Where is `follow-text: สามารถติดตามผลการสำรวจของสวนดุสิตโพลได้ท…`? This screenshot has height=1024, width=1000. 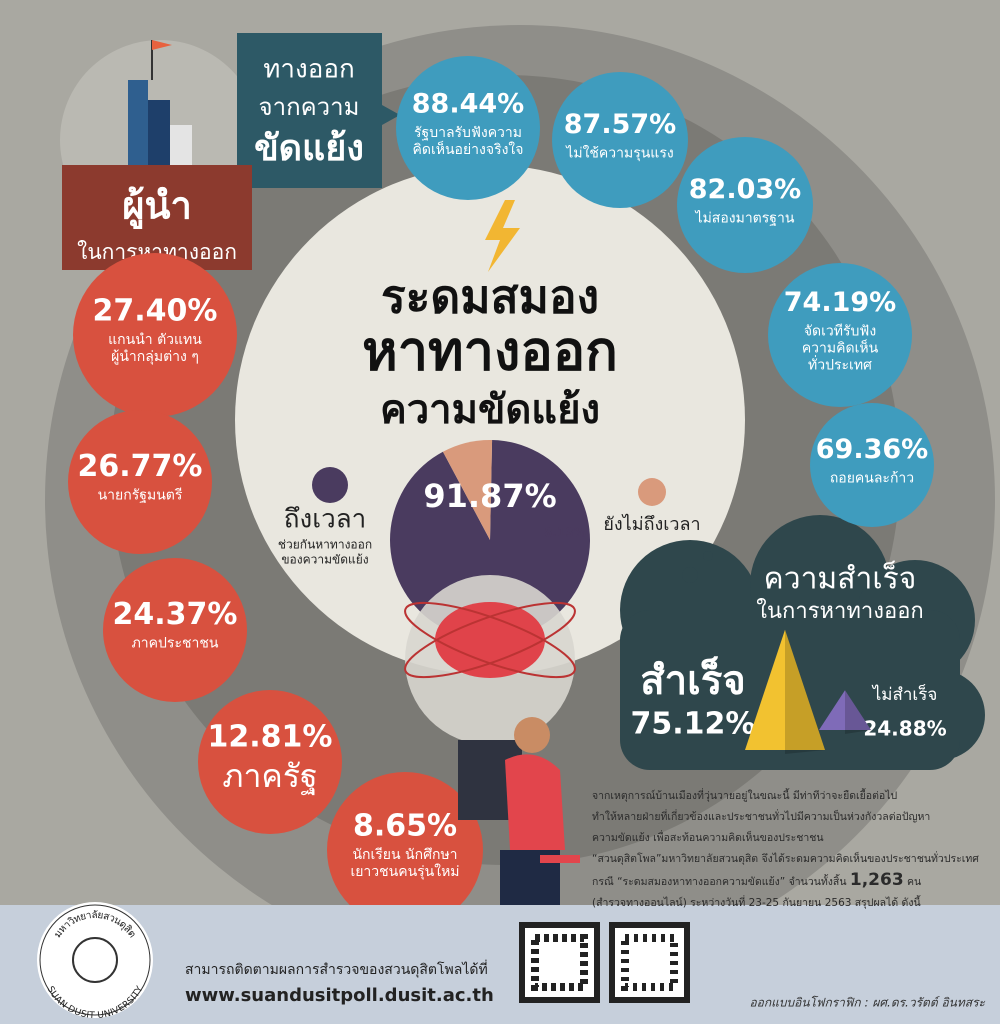
follow-text: สามารถติดตามผลการสำรวจของสวนดุสิตโพลได้ท… is located at coordinates (336, 969).